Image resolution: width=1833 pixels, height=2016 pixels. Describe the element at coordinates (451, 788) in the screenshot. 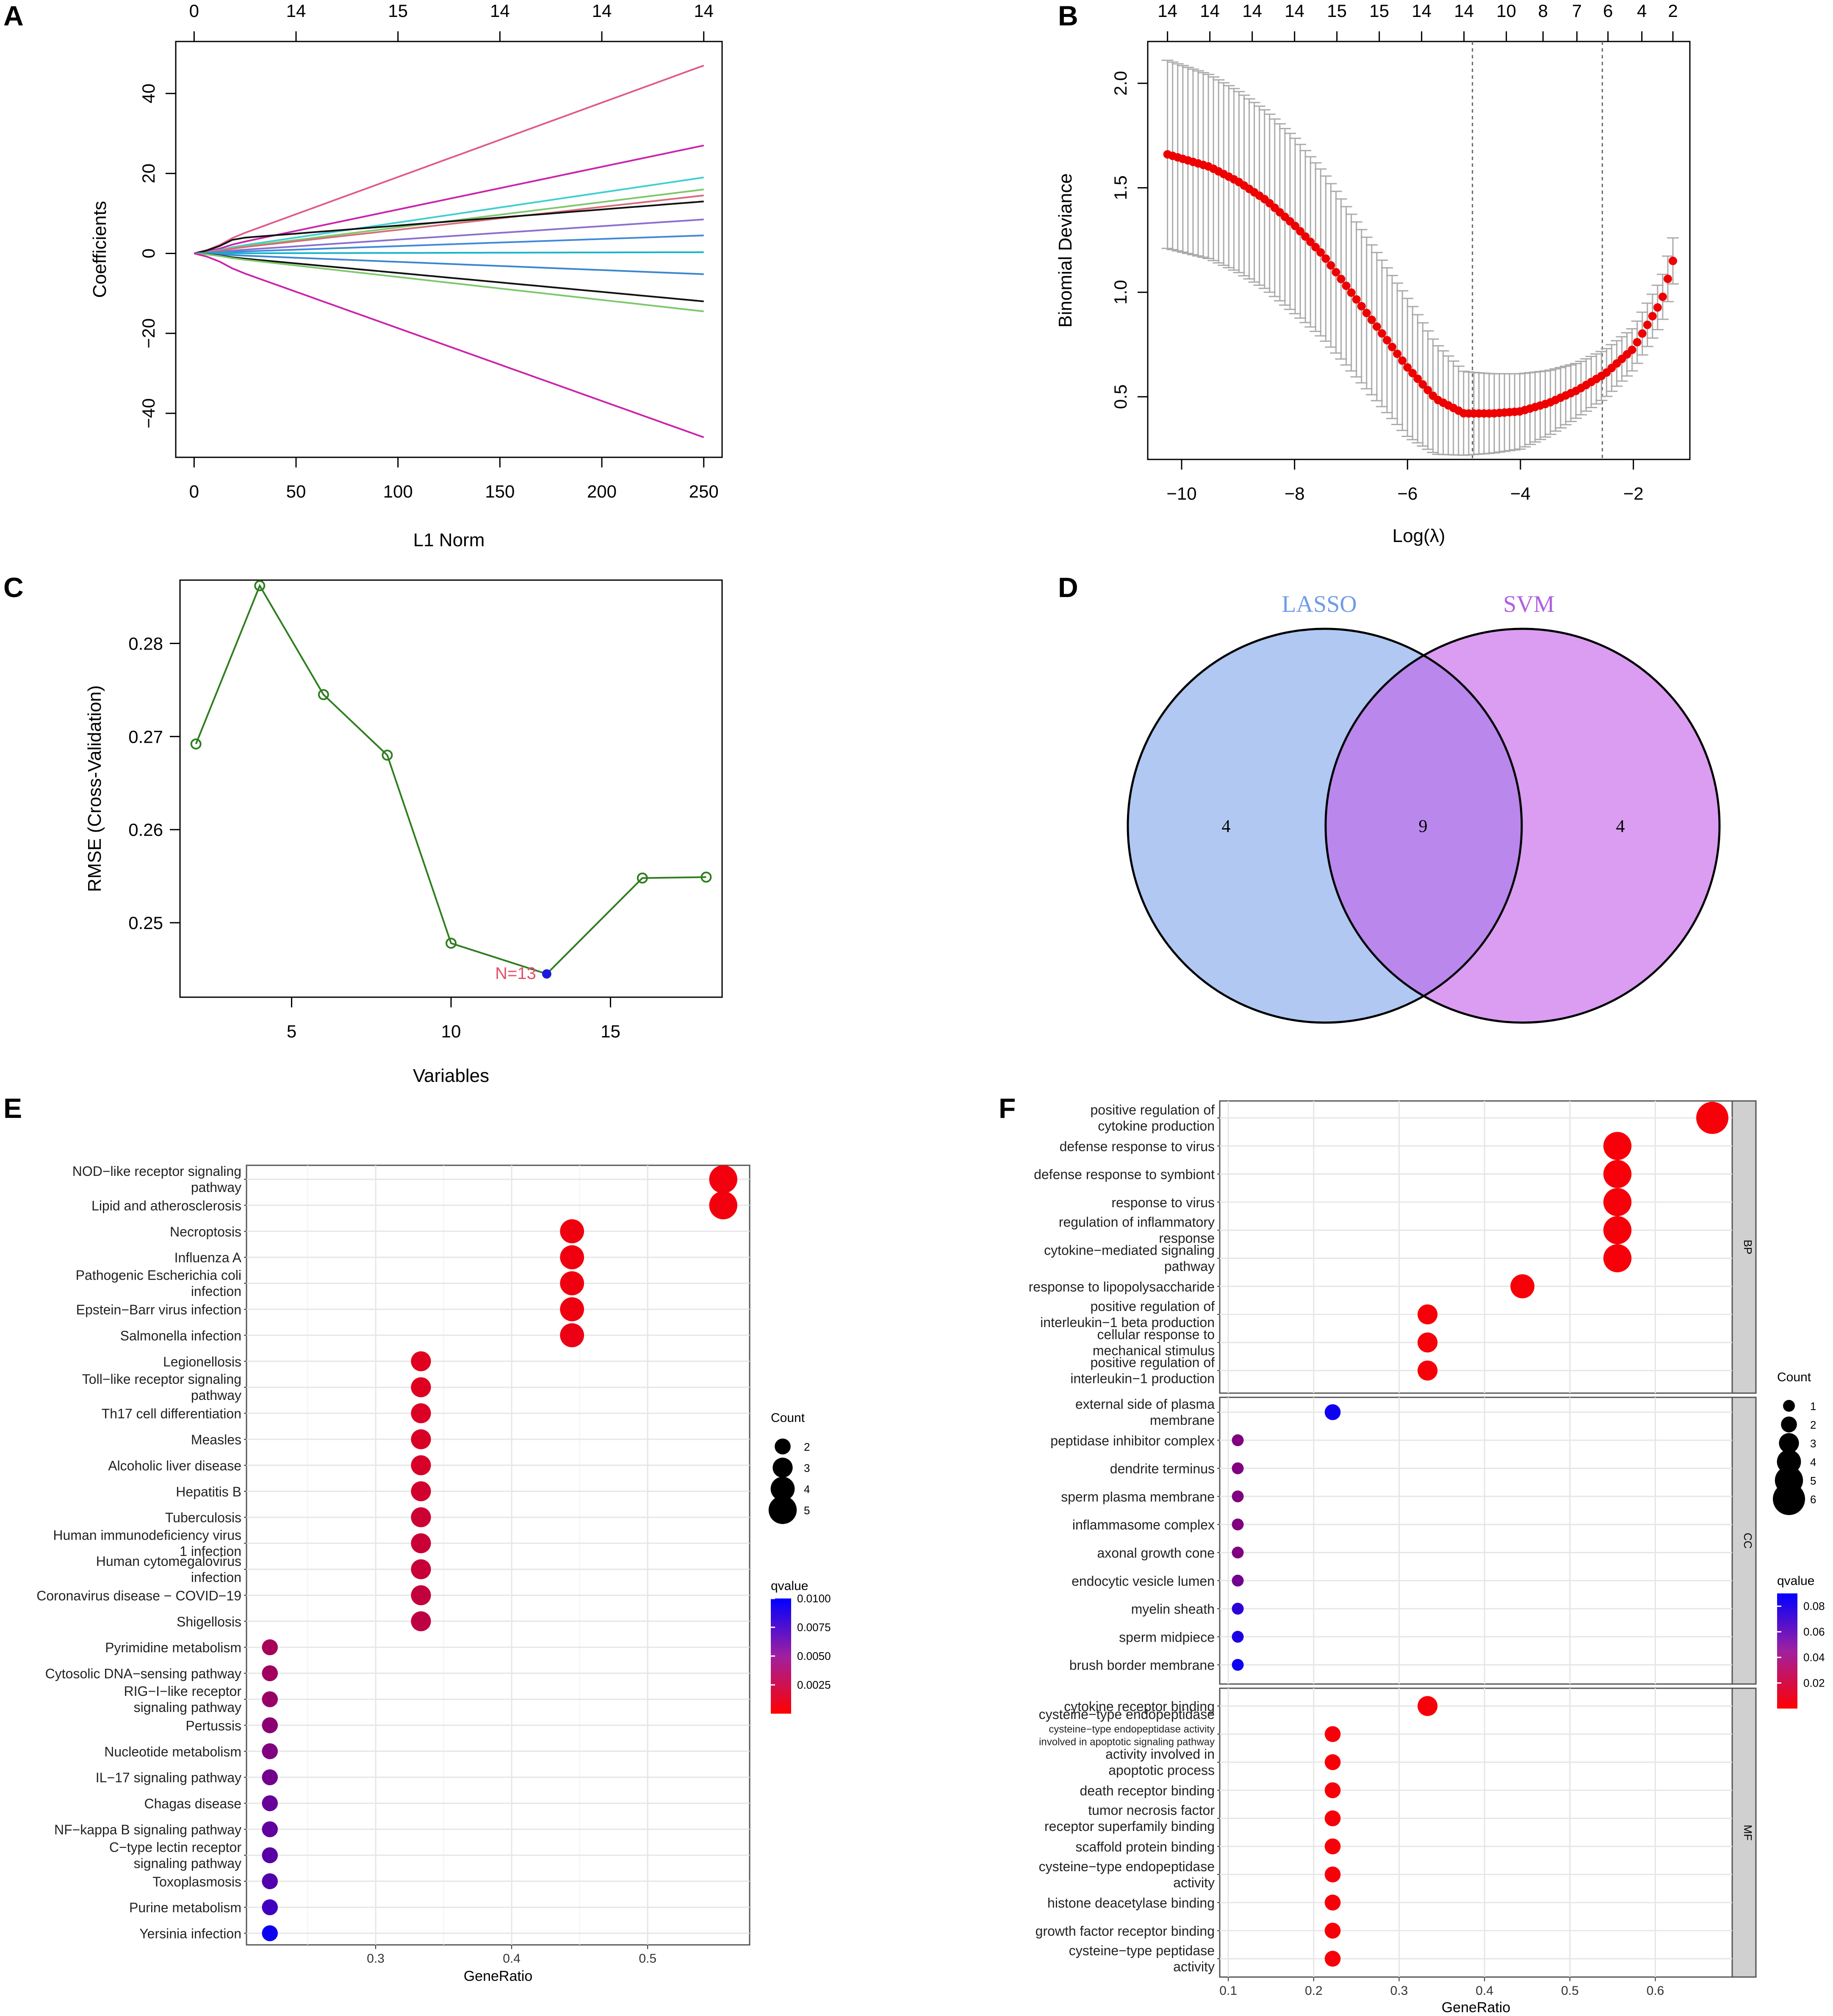

I see `plot-frame` at that location.